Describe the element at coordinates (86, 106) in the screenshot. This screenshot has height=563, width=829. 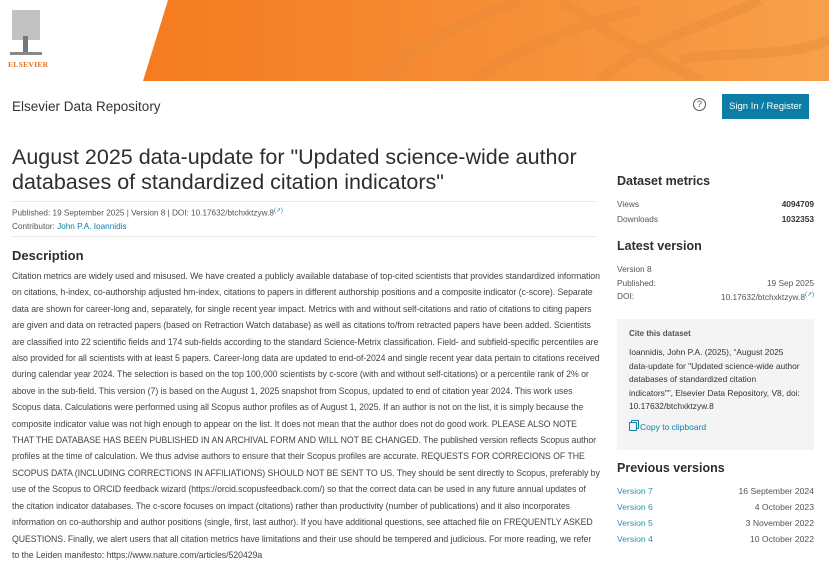
I see `site-name: Elsevier Data Repository` at that location.